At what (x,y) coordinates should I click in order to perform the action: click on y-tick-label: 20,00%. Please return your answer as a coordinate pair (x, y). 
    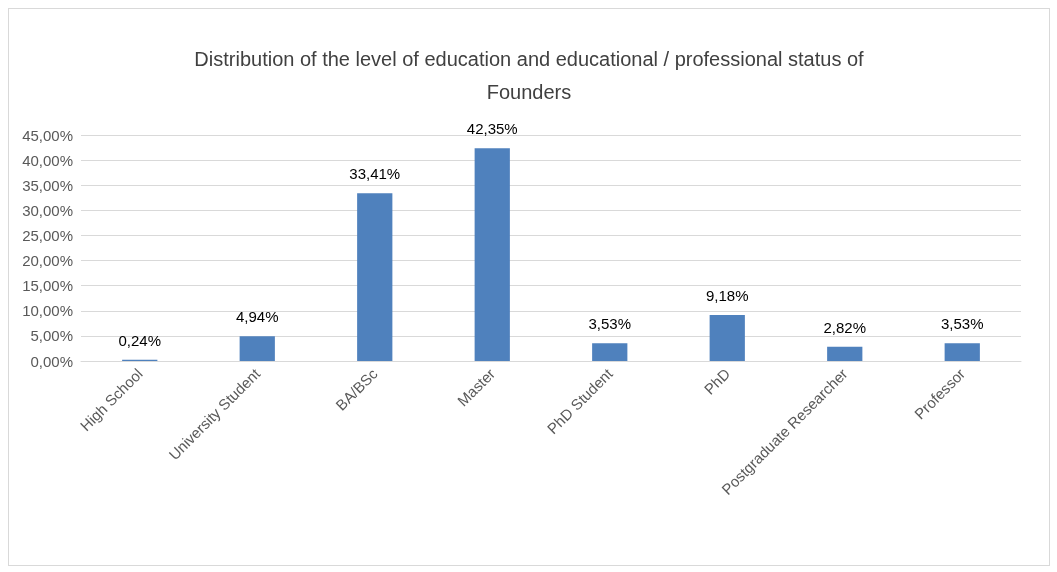
    Looking at the image, I should click on (47, 261).